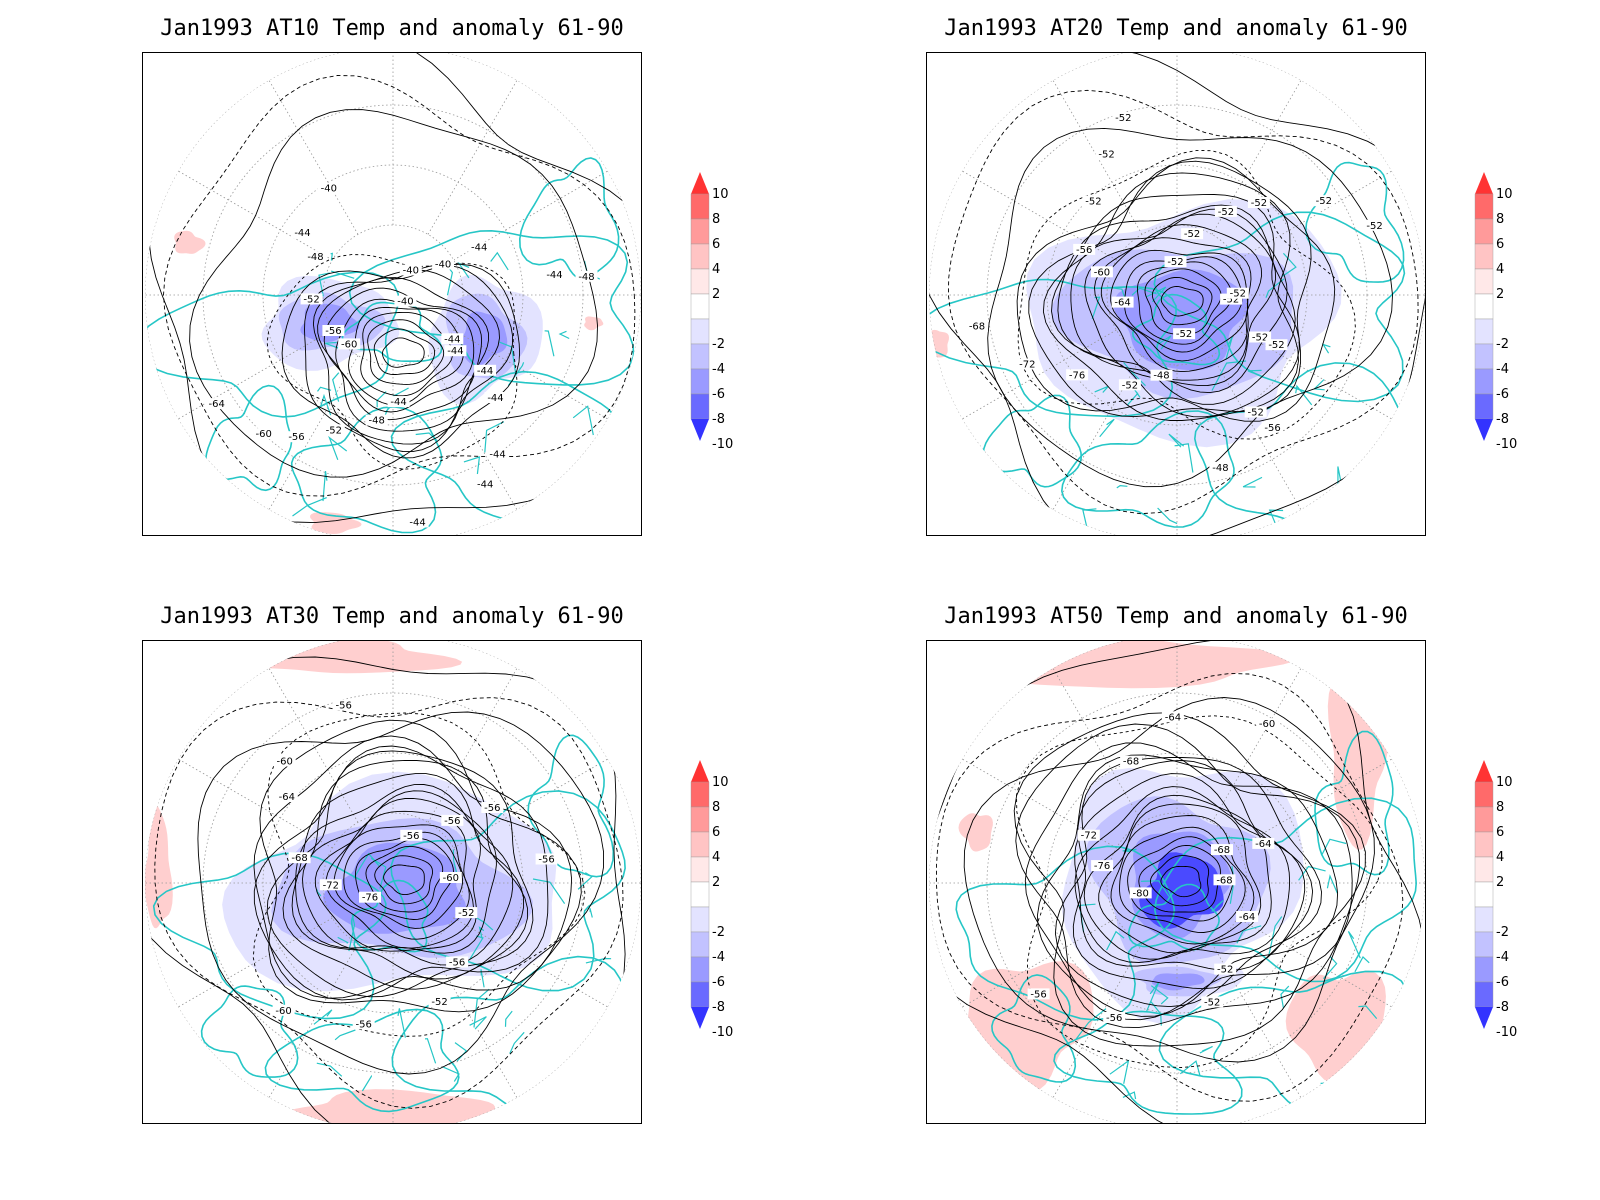 The image size is (1600, 1200). What do you see at coordinates (1500, 219) in the screenshot?
I see `colorbar-label: 8` at bounding box center [1500, 219].